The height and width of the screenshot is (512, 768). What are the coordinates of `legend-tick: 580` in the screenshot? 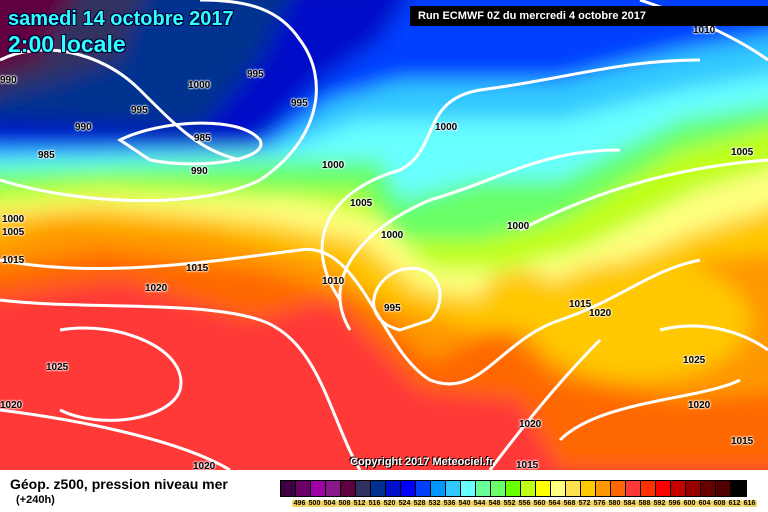 It's located at (614, 503).